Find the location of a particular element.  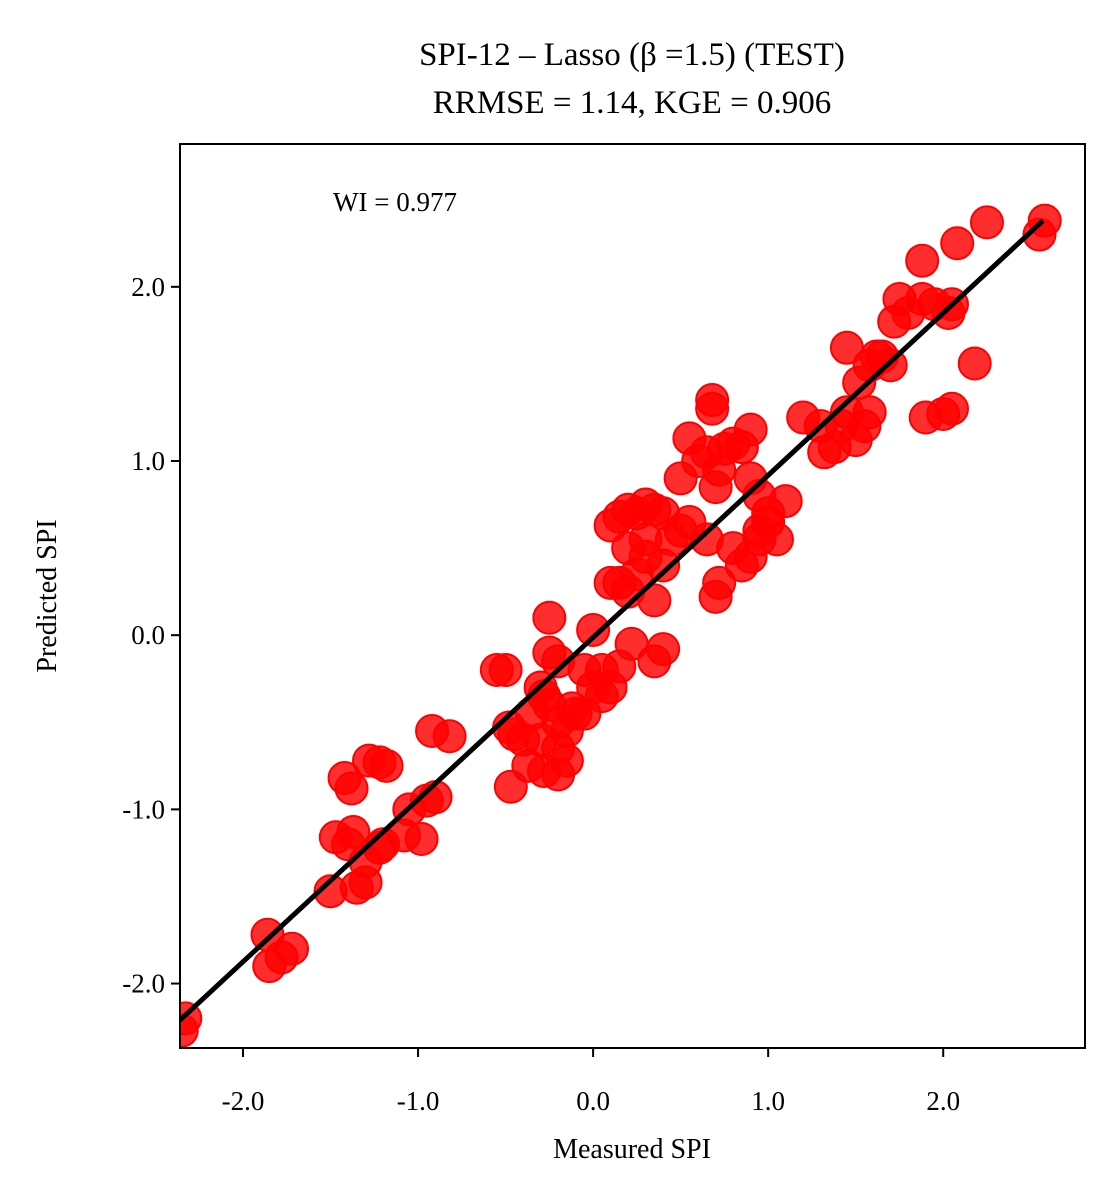

y-tick-label: 2.0 is located at coordinates (148, 287).